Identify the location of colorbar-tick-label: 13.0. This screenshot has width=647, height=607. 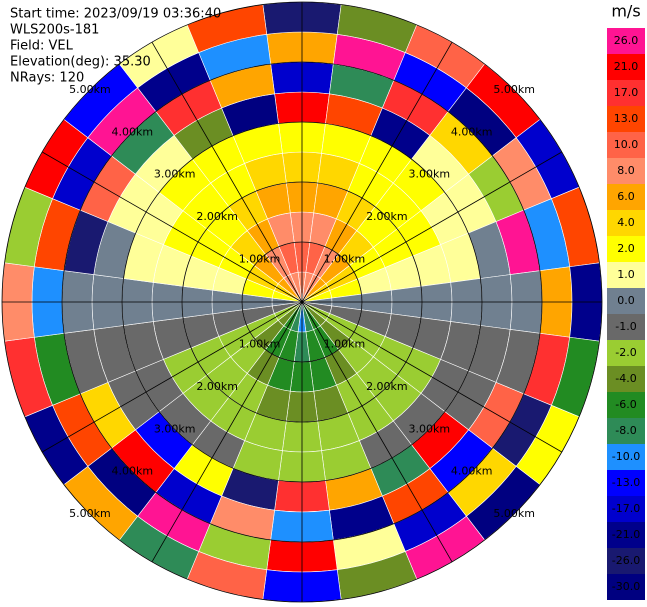
(626, 118).